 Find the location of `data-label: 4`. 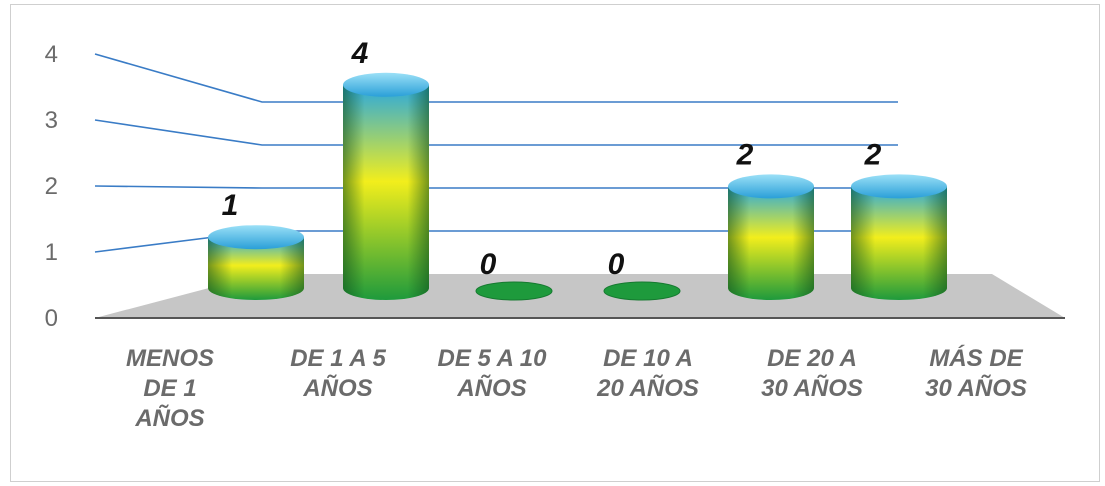

data-label: 4 is located at coordinates (360, 53).